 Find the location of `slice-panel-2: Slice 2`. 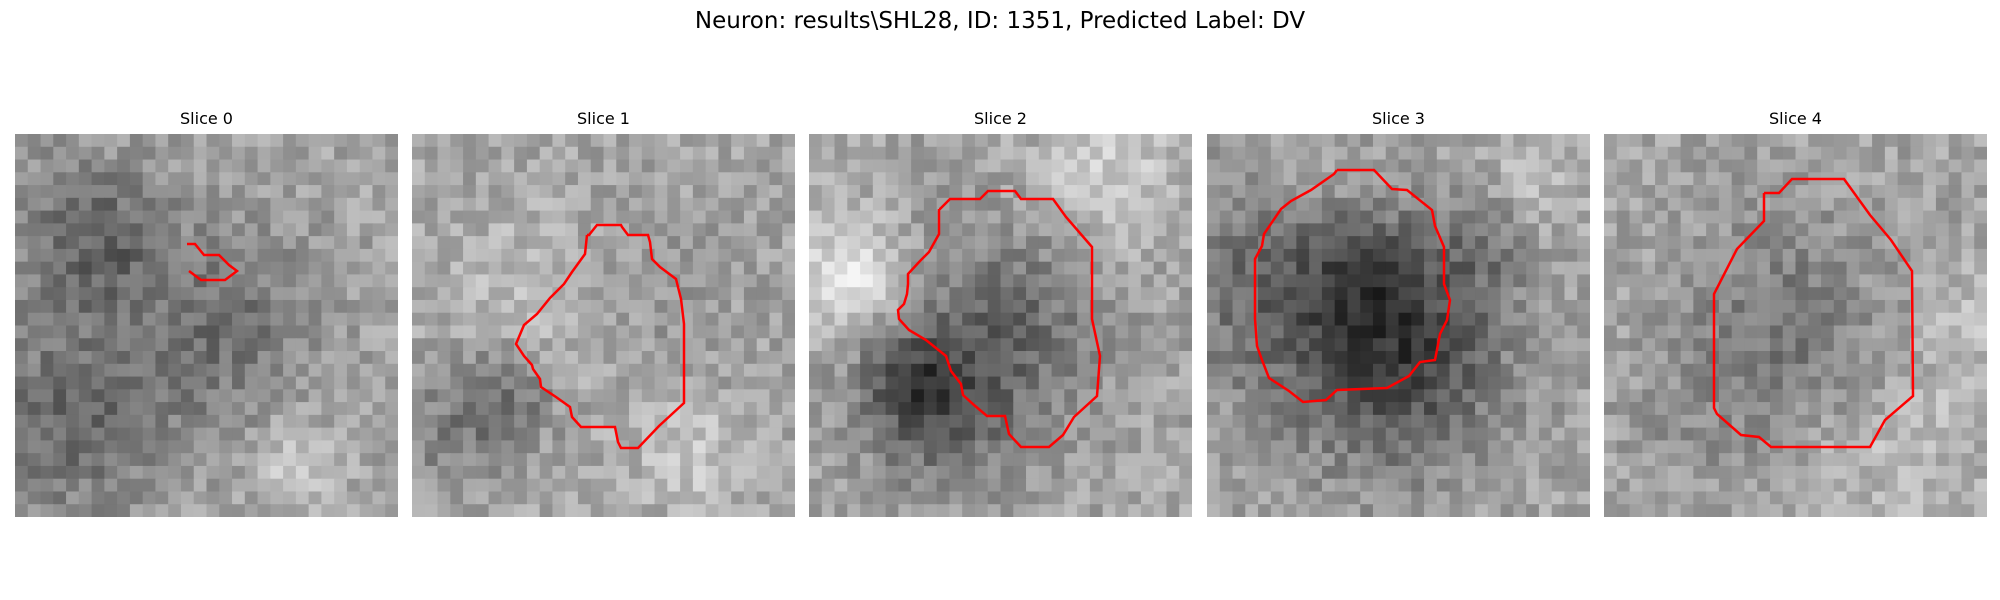

slice-panel-2: Slice 2 is located at coordinates (1000, 312).